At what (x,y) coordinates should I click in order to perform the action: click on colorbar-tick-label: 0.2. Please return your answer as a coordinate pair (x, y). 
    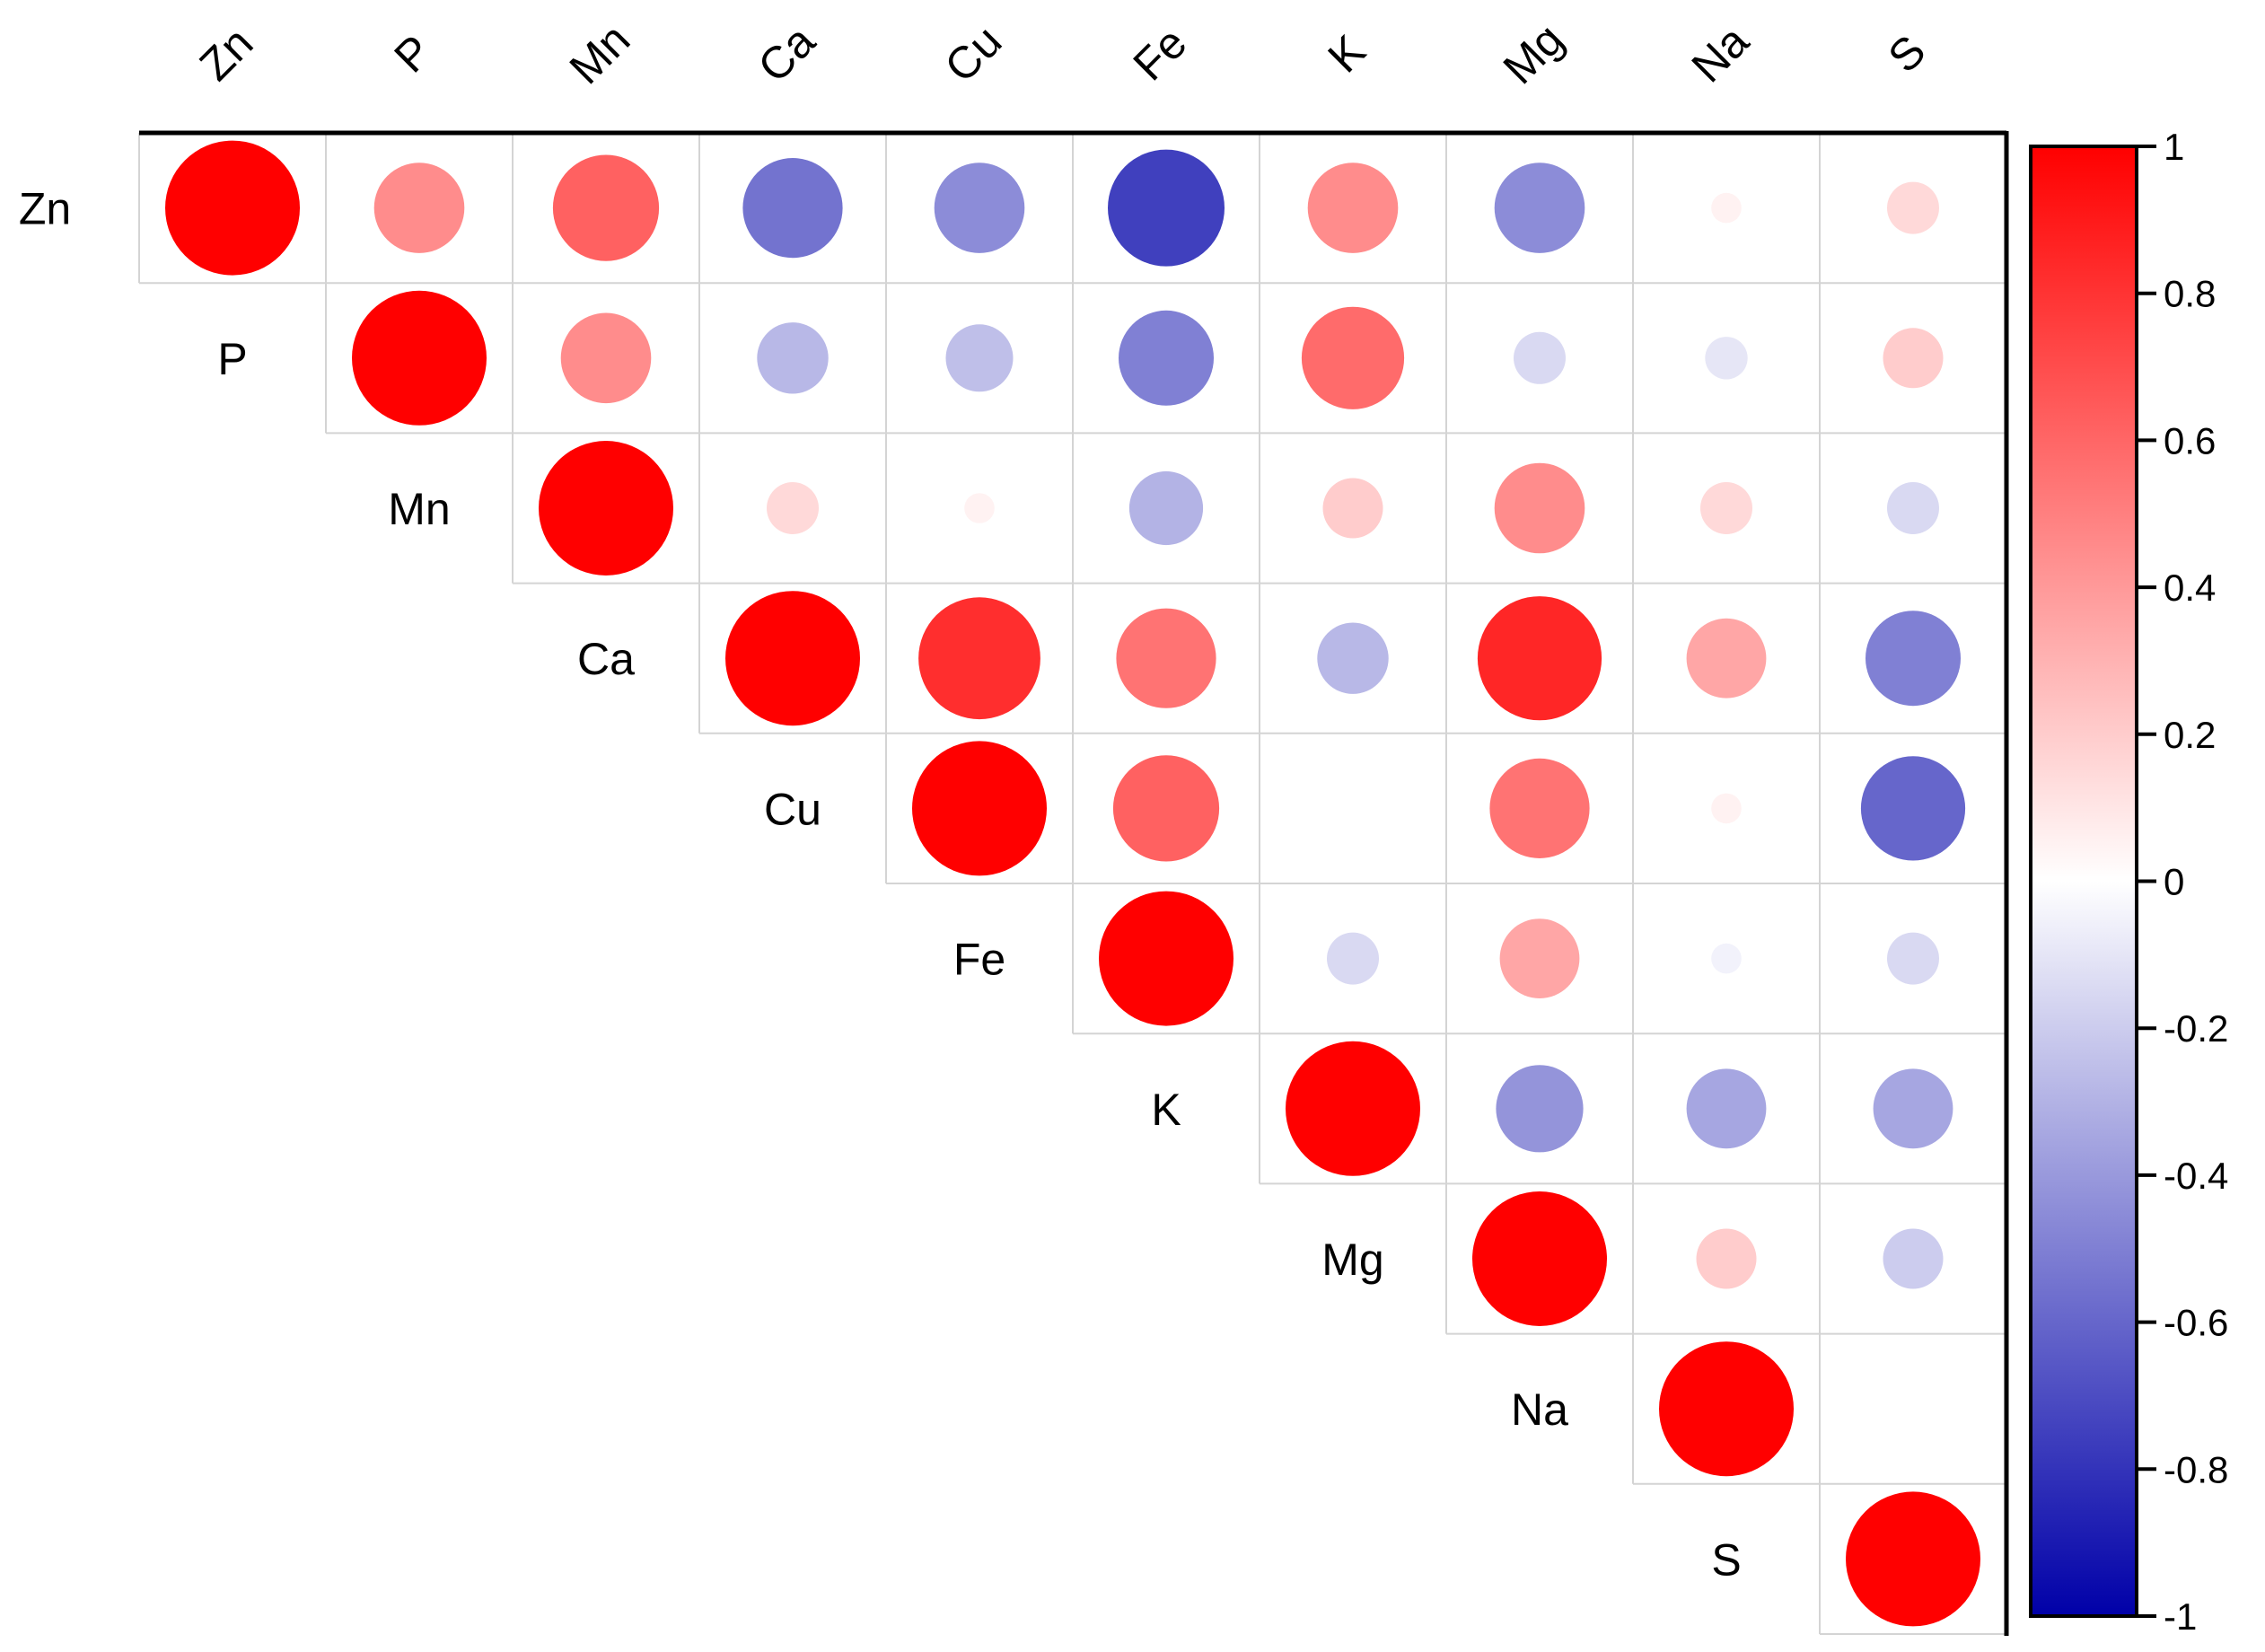
    Looking at the image, I should click on (2190, 735).